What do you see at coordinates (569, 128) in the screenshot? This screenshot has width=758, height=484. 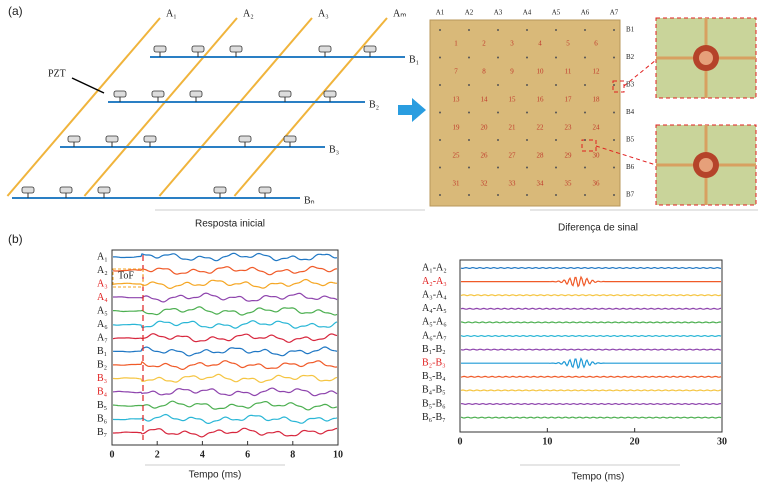 I see `plate-cell: 23` at bounding box center [569, 128].